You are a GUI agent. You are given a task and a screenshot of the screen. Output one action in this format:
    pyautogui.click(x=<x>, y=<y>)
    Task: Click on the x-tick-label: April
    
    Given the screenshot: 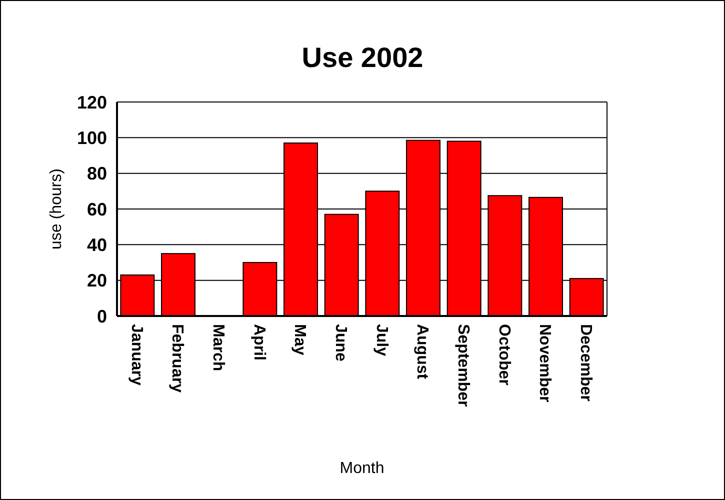 What is the action you would take?
    pyautogui.click(x=259, y=342)
    